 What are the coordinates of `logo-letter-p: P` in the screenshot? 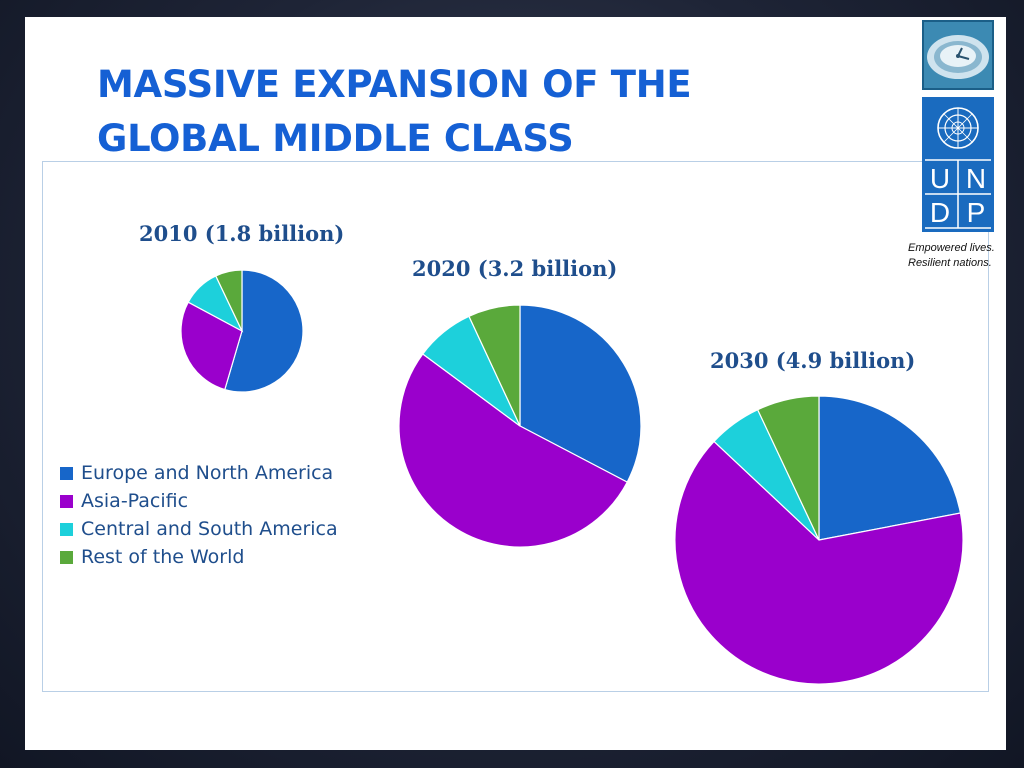 It's located at (976, 212).